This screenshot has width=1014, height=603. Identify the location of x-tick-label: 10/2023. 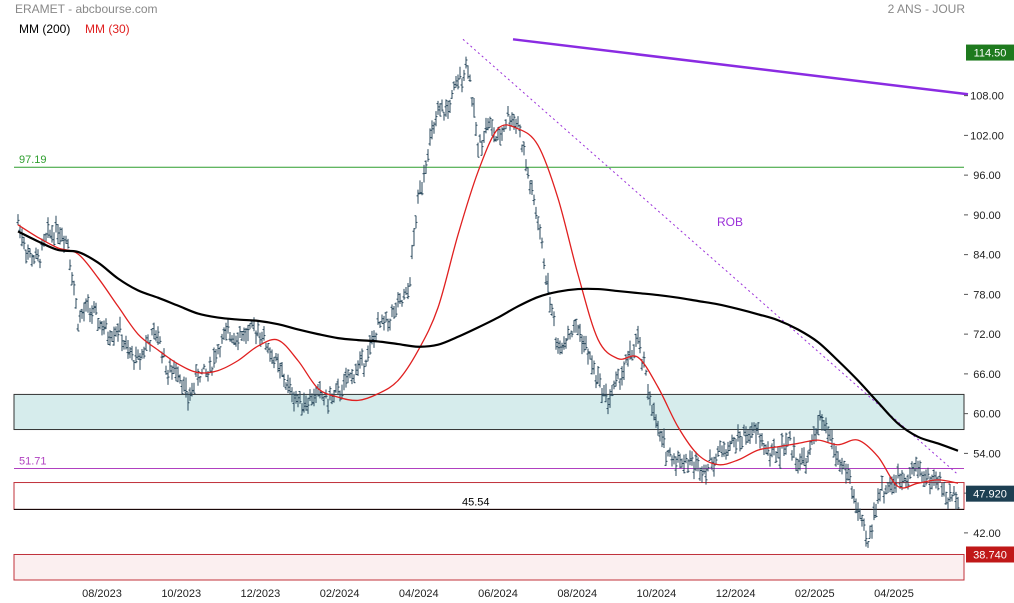
(181, 594).